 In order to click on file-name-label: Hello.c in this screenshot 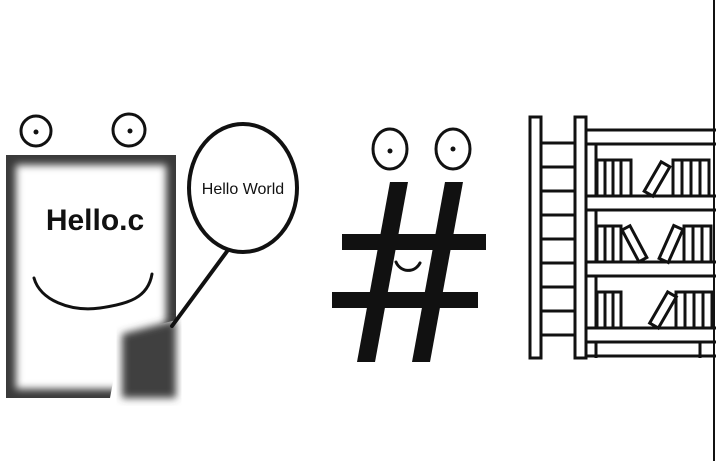, I will do `click(95, 220)`.